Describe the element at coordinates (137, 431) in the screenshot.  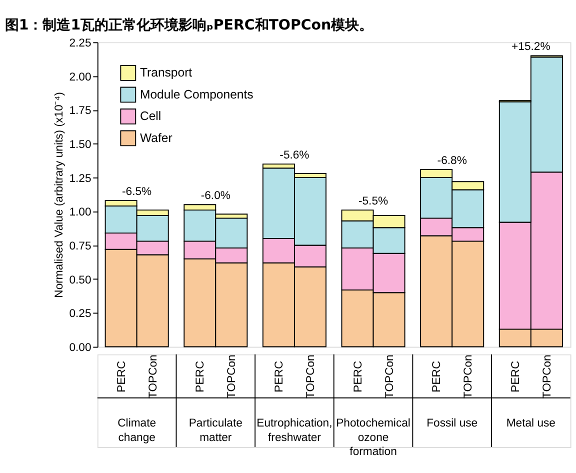
I see `text: Climate change` at that location.